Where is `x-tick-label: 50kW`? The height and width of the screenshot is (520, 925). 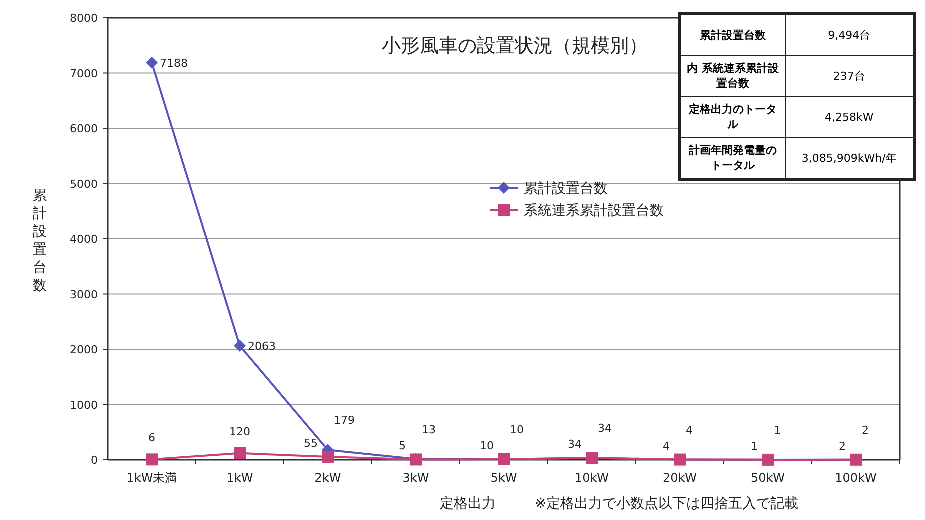 x-tick-label: 50kW is located at coordinates (768, 478).